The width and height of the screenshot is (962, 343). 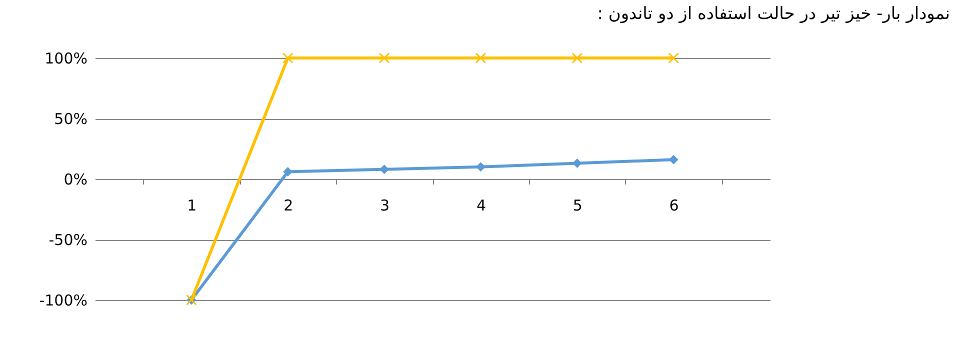 What do you see at coordinates (385, 205) in the screenshot?
I see `x-tick-label: 3` at bounding box center [385, 205].